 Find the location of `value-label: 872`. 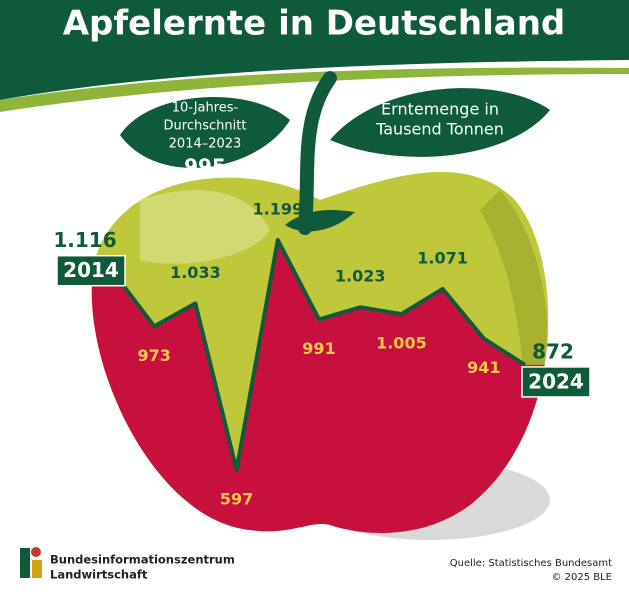

value-label: 872 is located at coordinates (553, 351).